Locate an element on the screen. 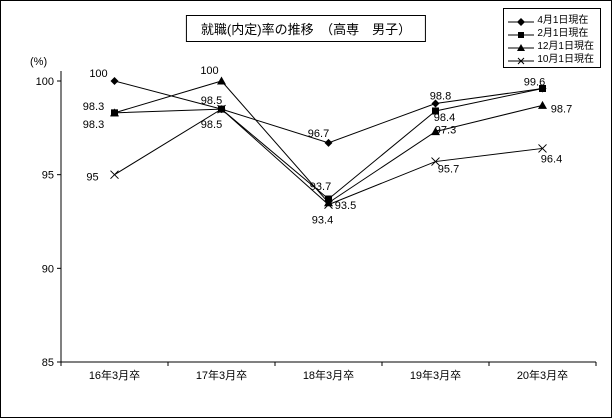 Image resolution: width=612 pixels, height=418 pixels. x-category-label: 19年3月卒 is located at coordinates (435, 375).